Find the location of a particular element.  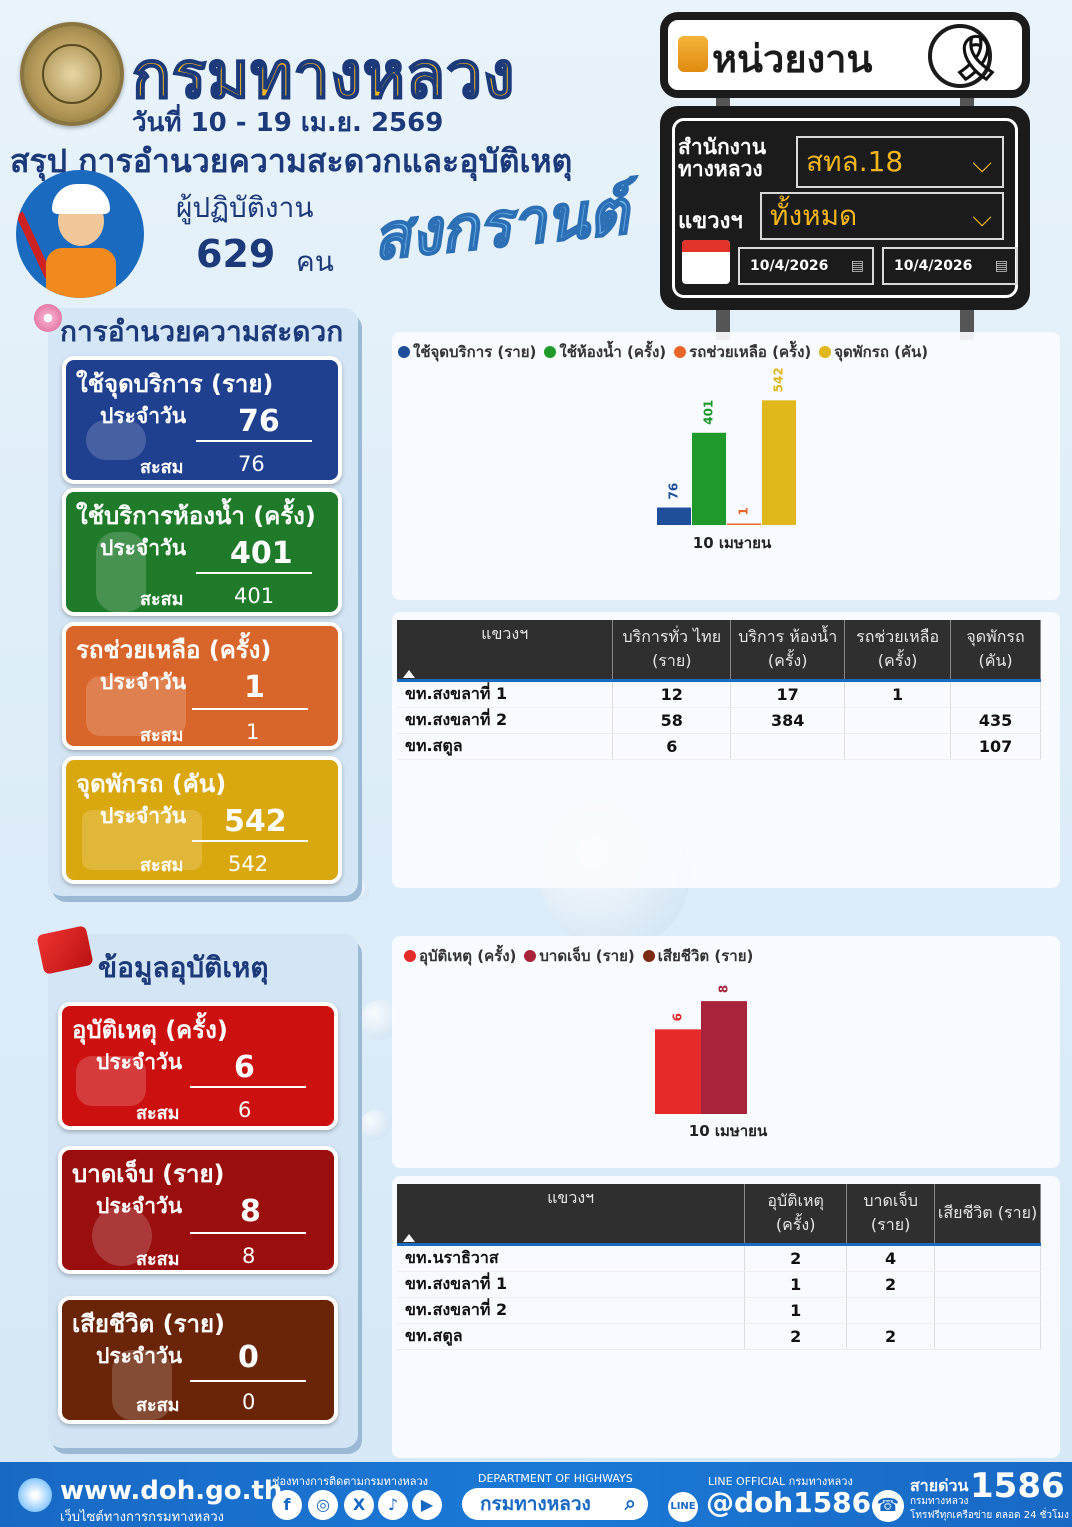

search-pill: กรมทางหลวง ⌕ is located at coordinates (555, 1504).